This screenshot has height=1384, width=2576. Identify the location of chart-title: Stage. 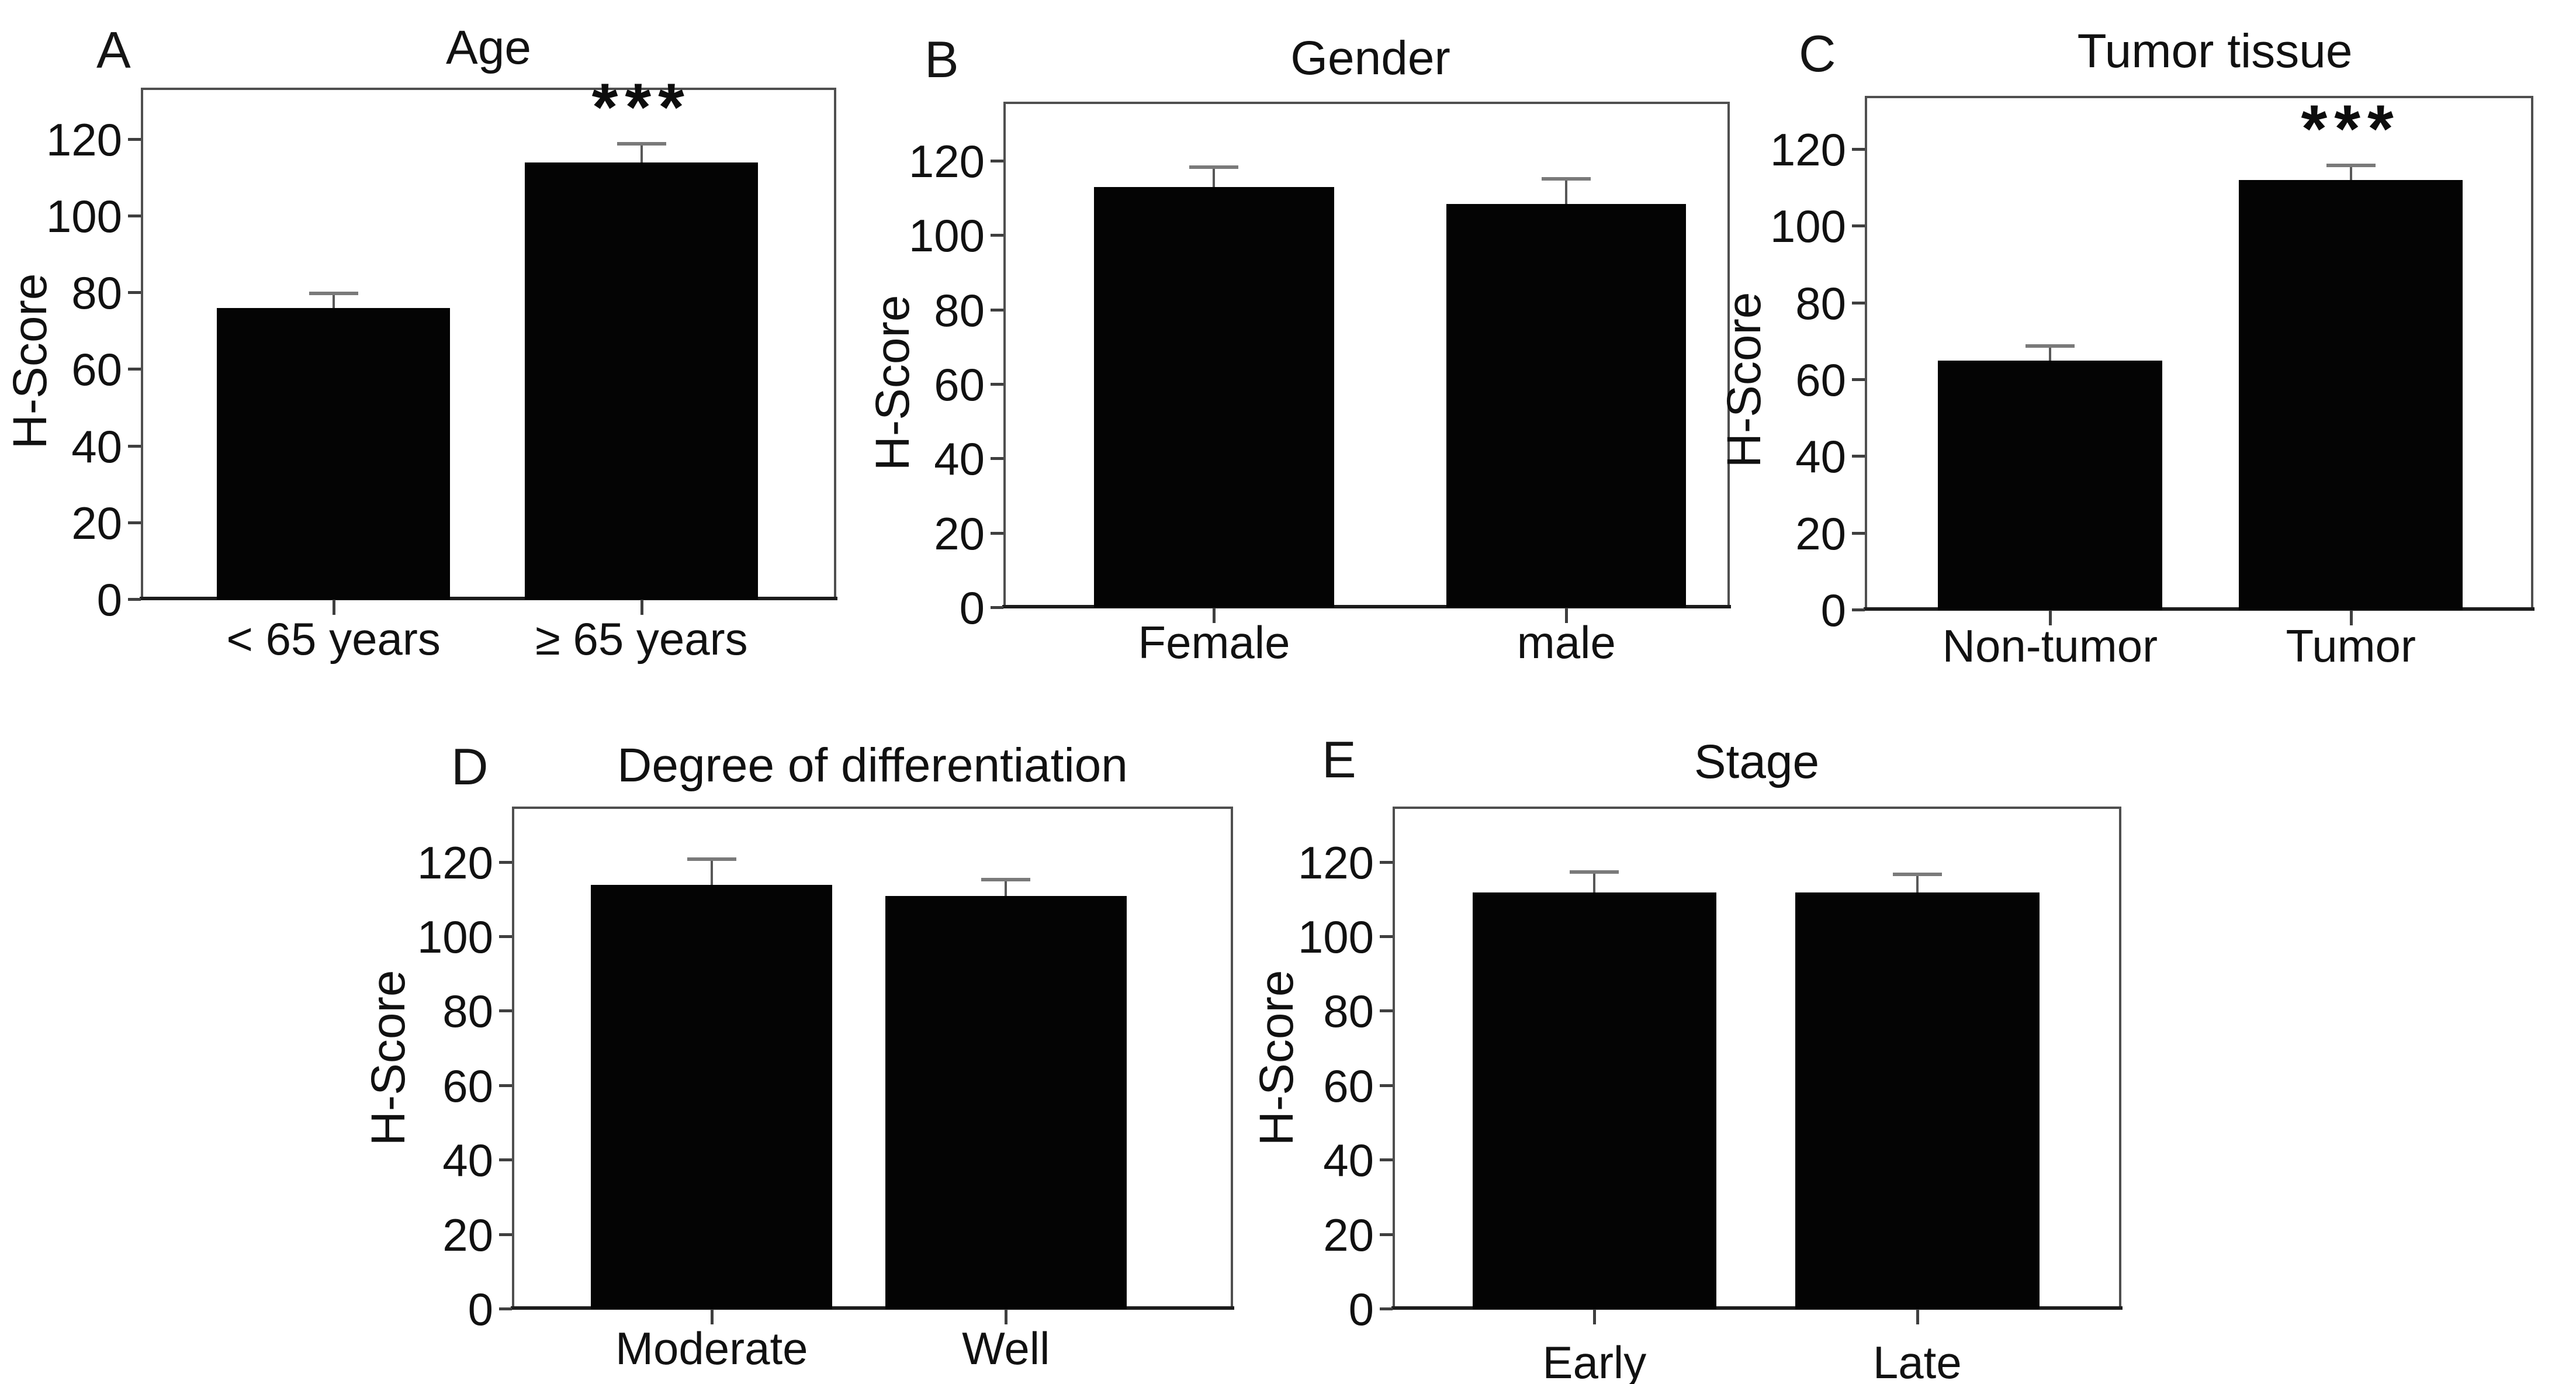
(1757, 761).